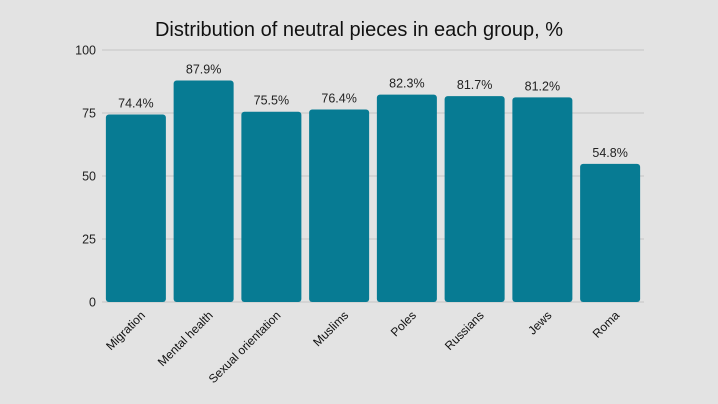 The height and width of the screenshot is (404, 718). I want to click on y-tick-label: 25, so click(89, 240).